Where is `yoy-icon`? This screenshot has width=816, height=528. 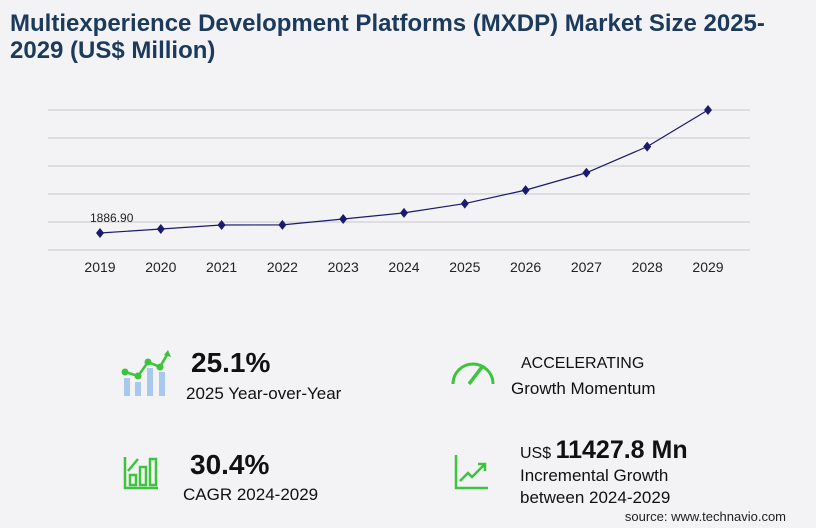 yoy-icon is located at coordinates (146, 376).